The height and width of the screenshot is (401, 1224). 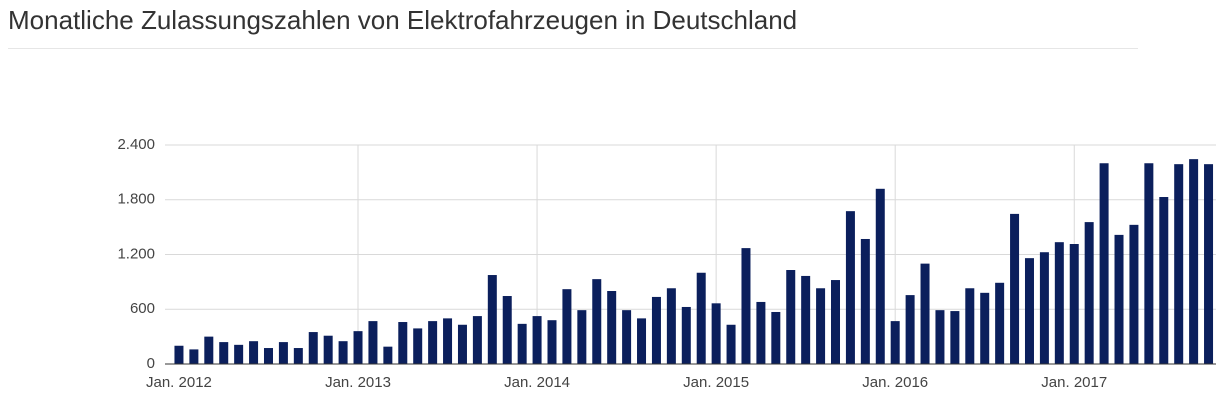 What do you see at coordinates (136, 199) in the screenshot?
I see `y-tick-label: 1.800` at bounding box center [136, 199].